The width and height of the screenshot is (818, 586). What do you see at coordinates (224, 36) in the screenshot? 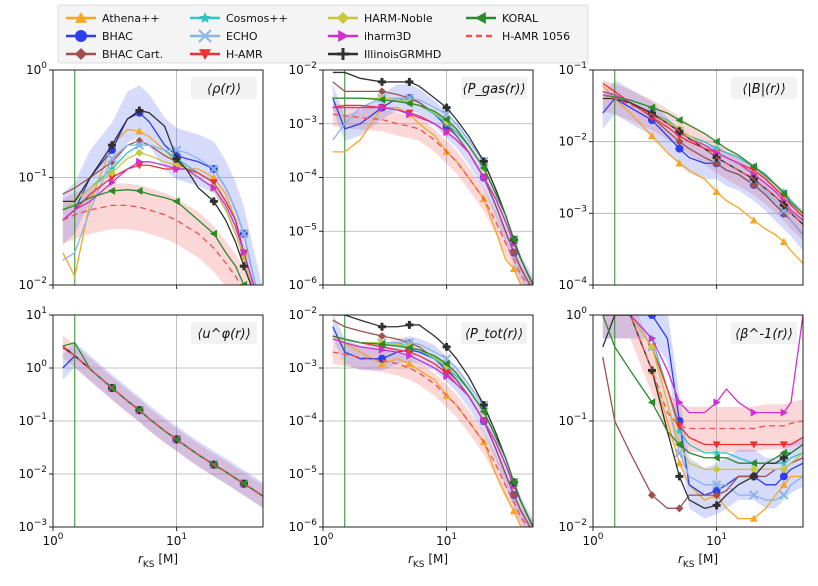
I see `legend-entry: ECHO` at bounding box center [224, 36].